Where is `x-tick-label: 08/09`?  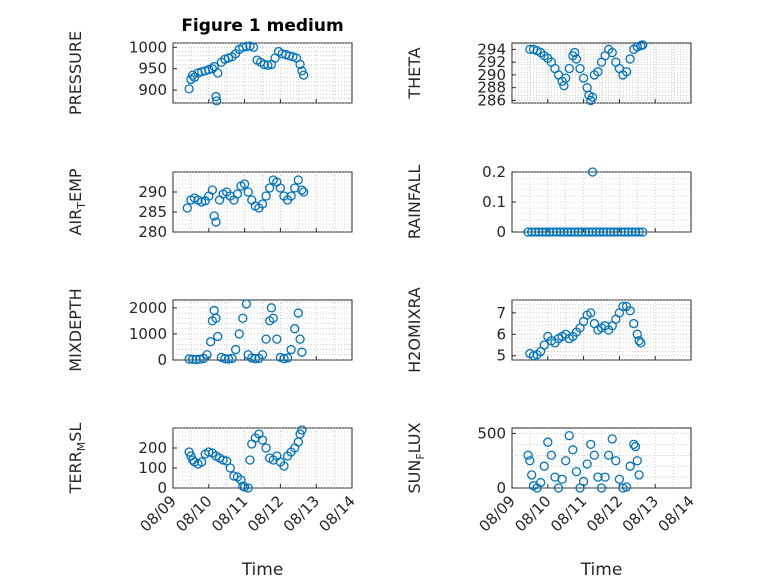
x-tick-label: 08/09 is located at coordinates (497, 513).